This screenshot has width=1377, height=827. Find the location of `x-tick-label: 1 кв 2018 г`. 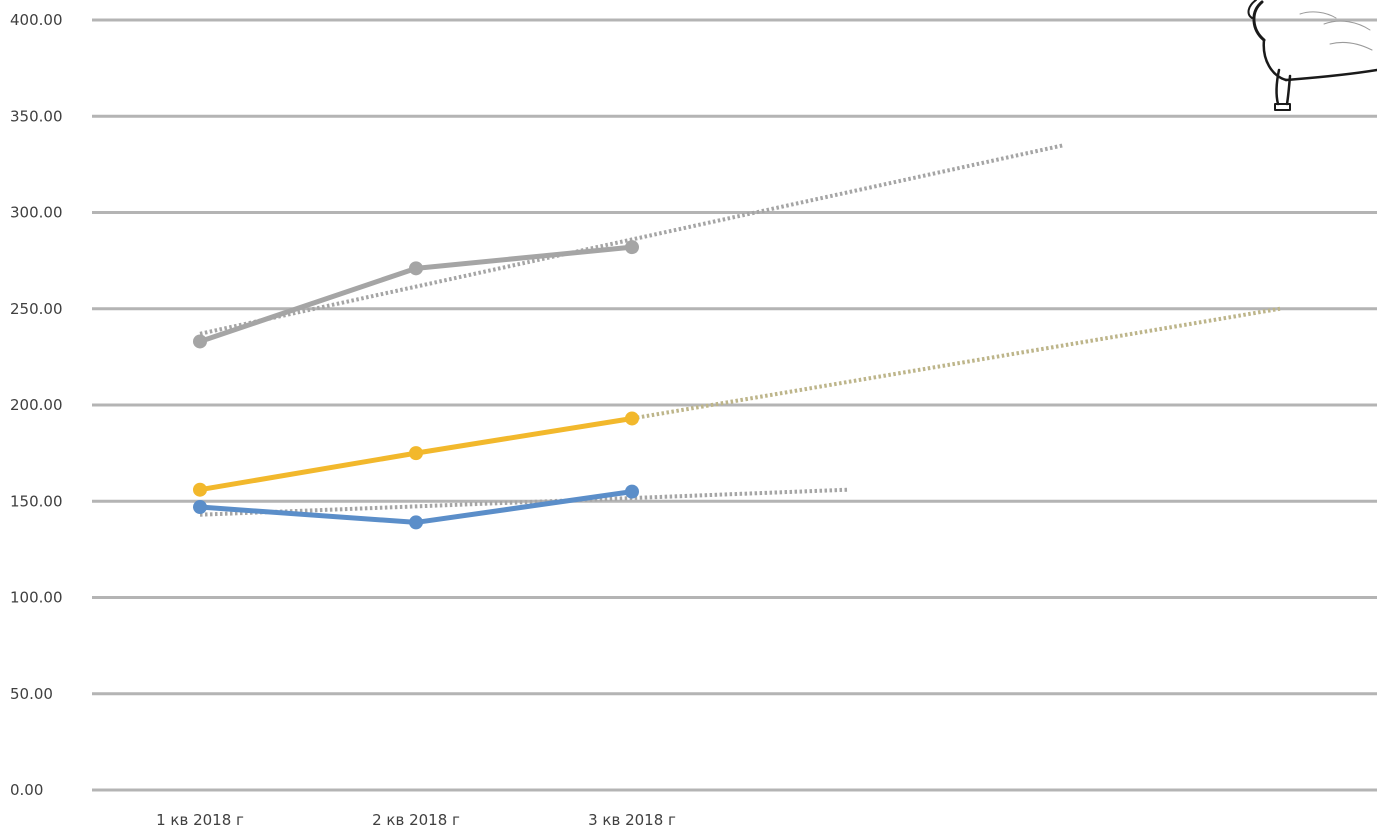

x-tick-label: 1 кв 2018 г is located at coordinates (200, 819).